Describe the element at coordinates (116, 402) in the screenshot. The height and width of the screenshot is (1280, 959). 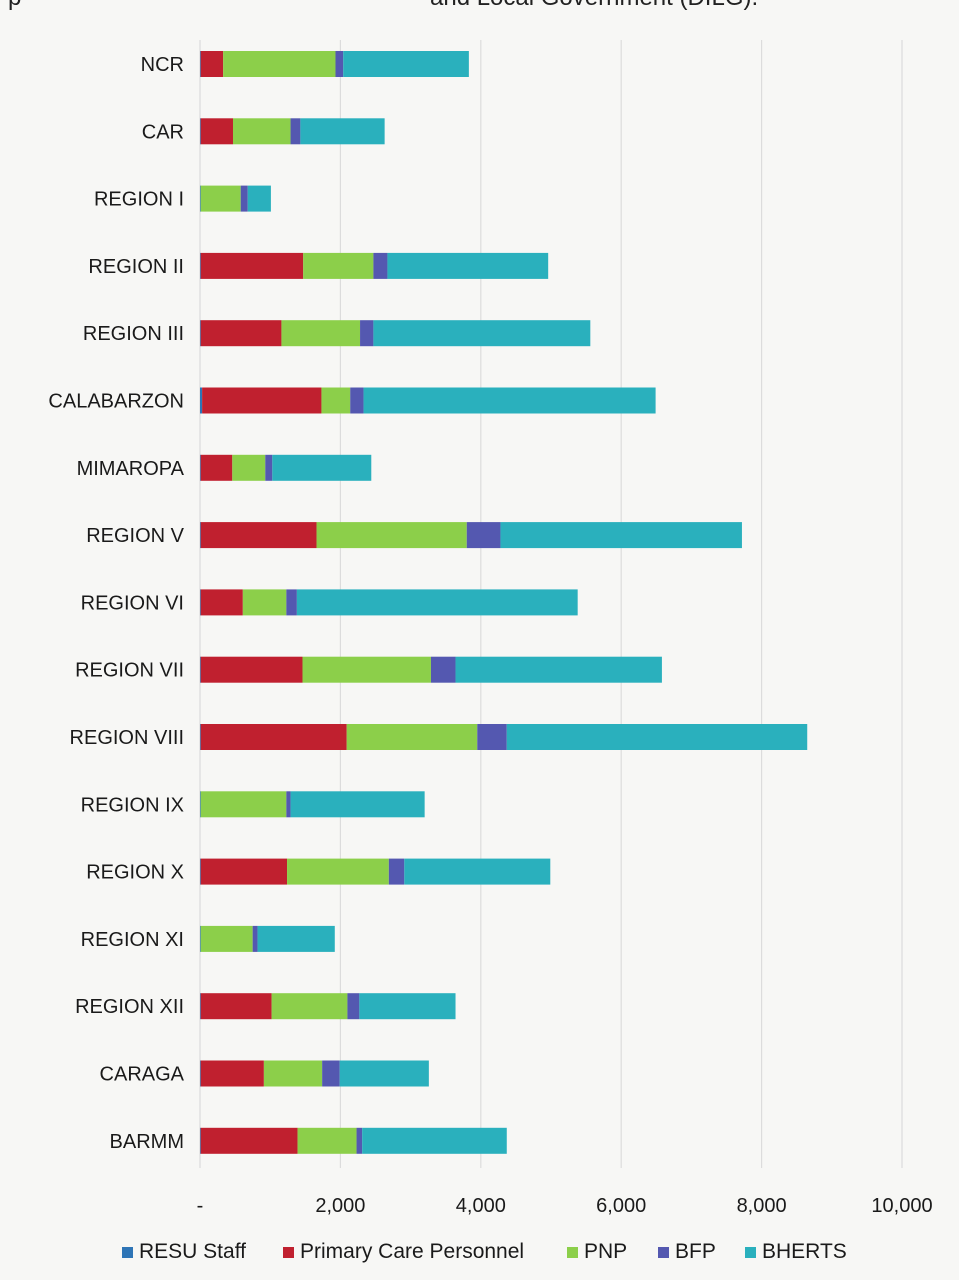
I see `category-label: CALABARZON` at that location.